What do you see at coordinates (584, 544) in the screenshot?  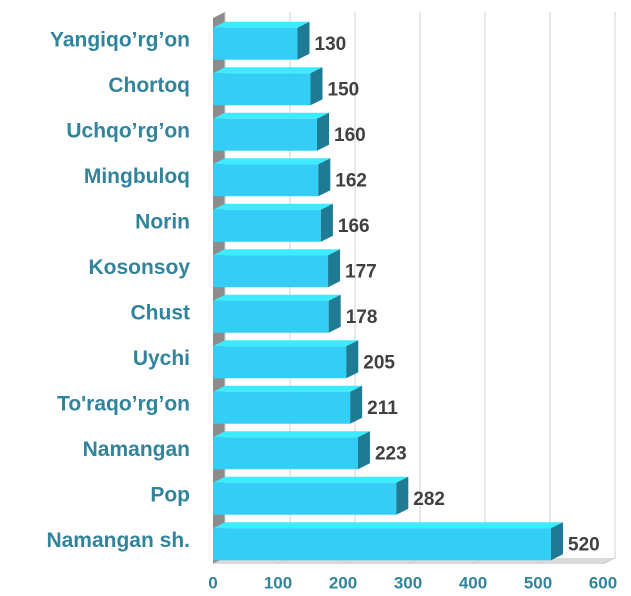 I see `value-label: 520` at bounding box center [584, 544].